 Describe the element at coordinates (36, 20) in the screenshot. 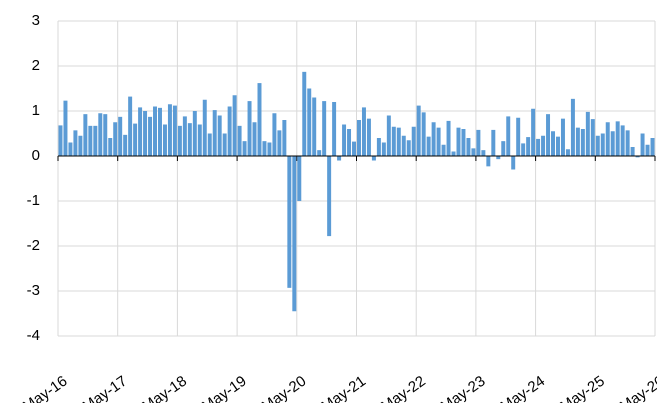

I see `y-tick-label: 3` at that location.